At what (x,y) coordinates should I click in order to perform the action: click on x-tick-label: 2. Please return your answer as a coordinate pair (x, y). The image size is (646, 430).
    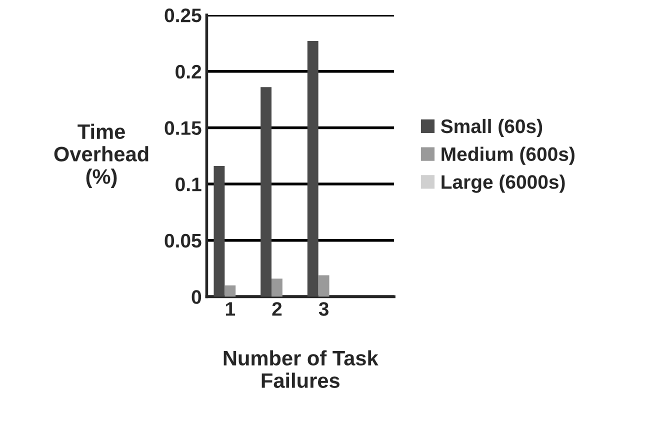
    Looking at the image, I should click on (277, 309).